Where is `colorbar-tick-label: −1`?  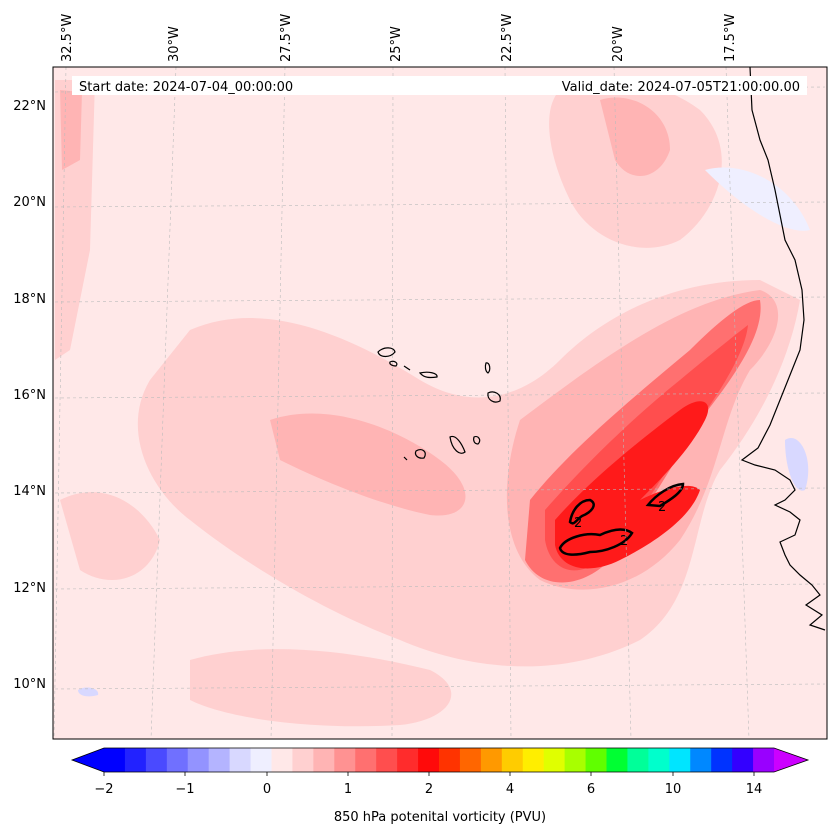
colorbar-tick-label: −1 is located at coordinates (184, 789).